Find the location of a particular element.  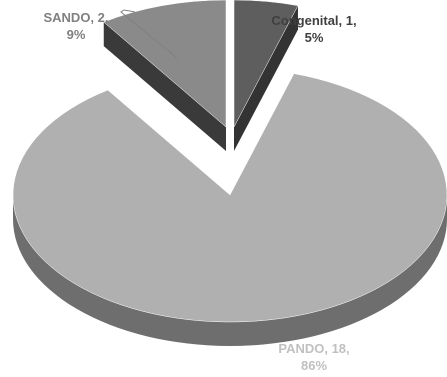

data-label-sando: SANDO, 2, 9% is located at coordinates (76, 26).